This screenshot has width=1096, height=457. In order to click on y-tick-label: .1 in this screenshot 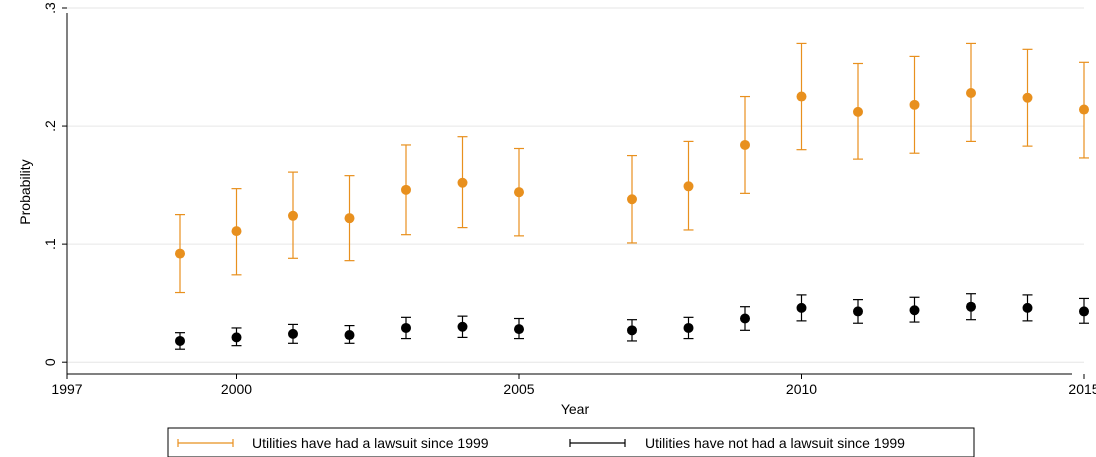, I will do `click(50, 244)`.